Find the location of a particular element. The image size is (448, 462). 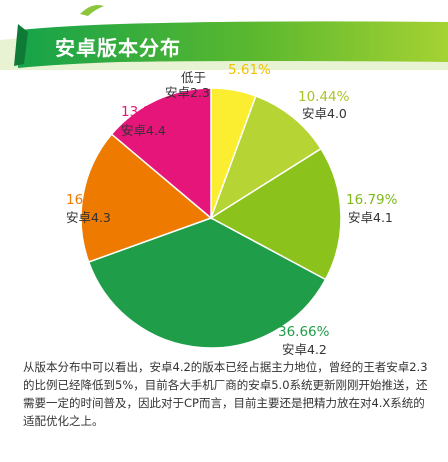

slice-category-label: 安卓4.3 is located at coordinates (88, 217).